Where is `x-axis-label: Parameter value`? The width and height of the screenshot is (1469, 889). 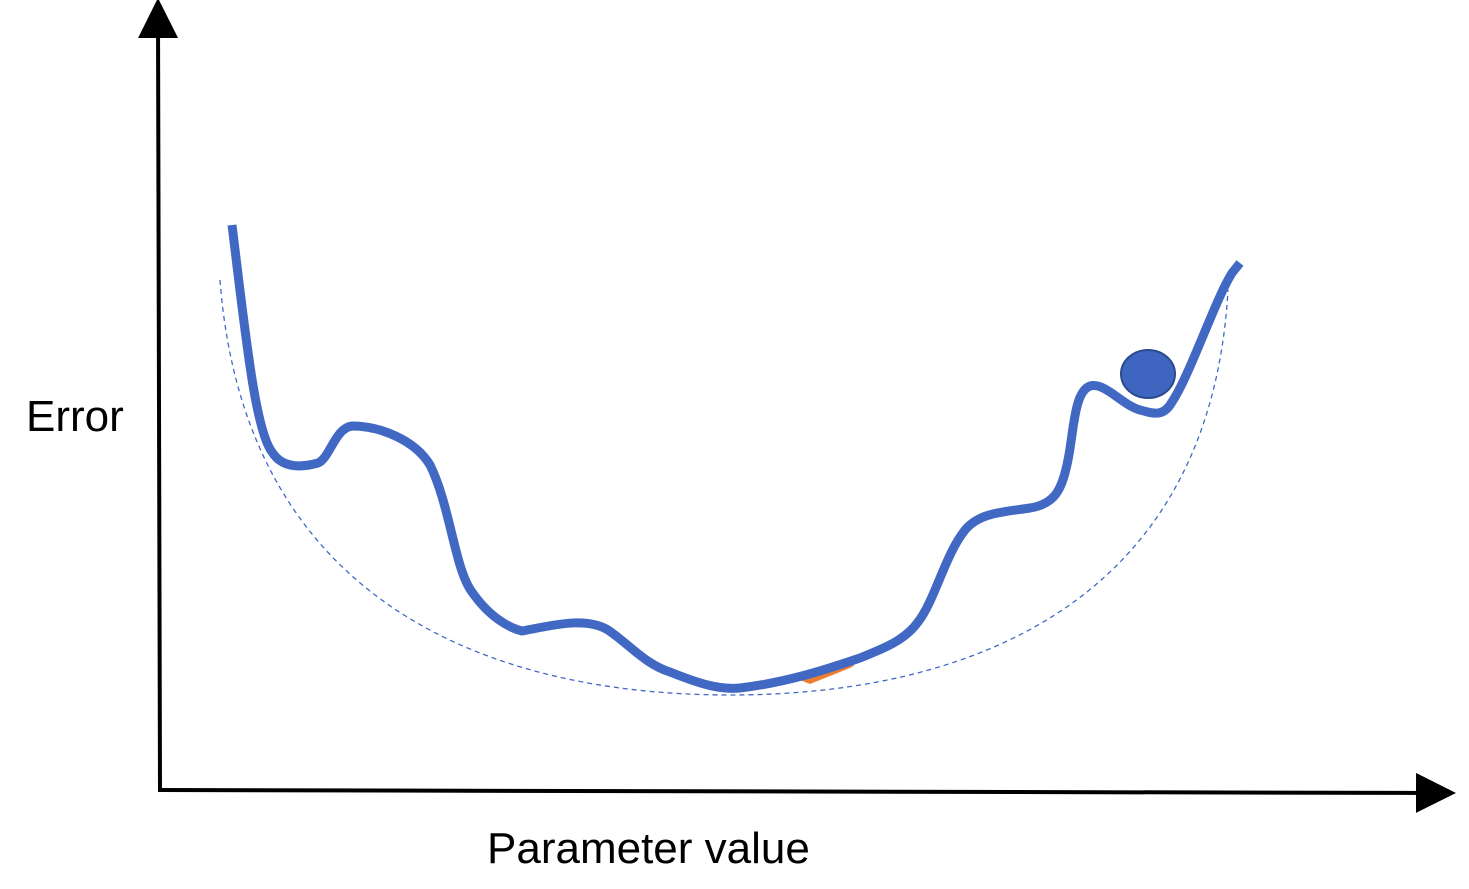
x-axis-label: Parameter value is located at coordinates (648, 848).